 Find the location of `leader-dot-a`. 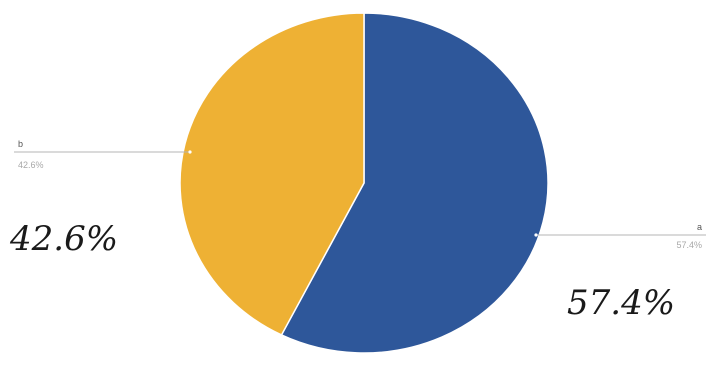

leader-dot-a is located at coordinates (536, 235).